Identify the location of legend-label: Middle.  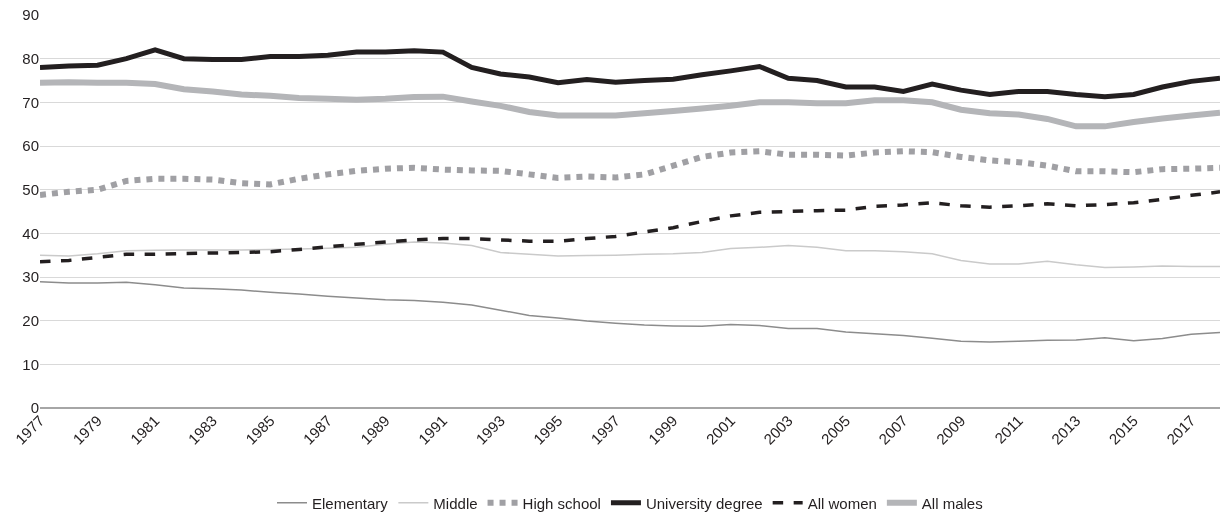
(455, 503).